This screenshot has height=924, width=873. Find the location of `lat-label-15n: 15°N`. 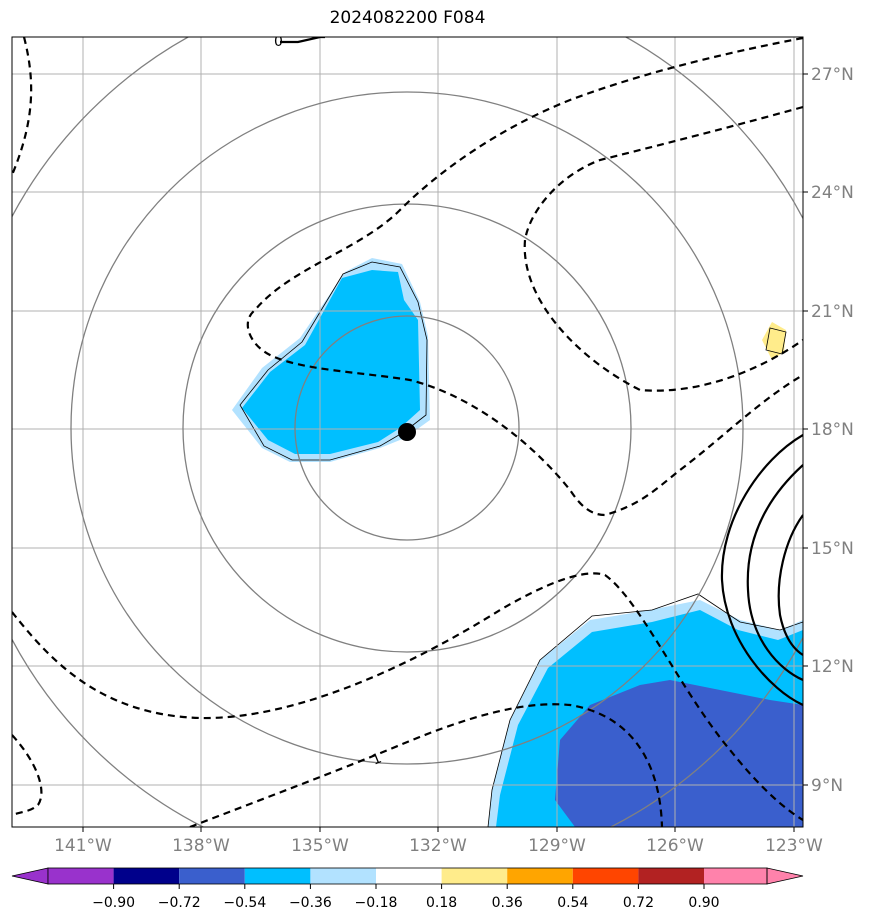

lat-label-15n: 15°N is located at coordinates (832, 549).